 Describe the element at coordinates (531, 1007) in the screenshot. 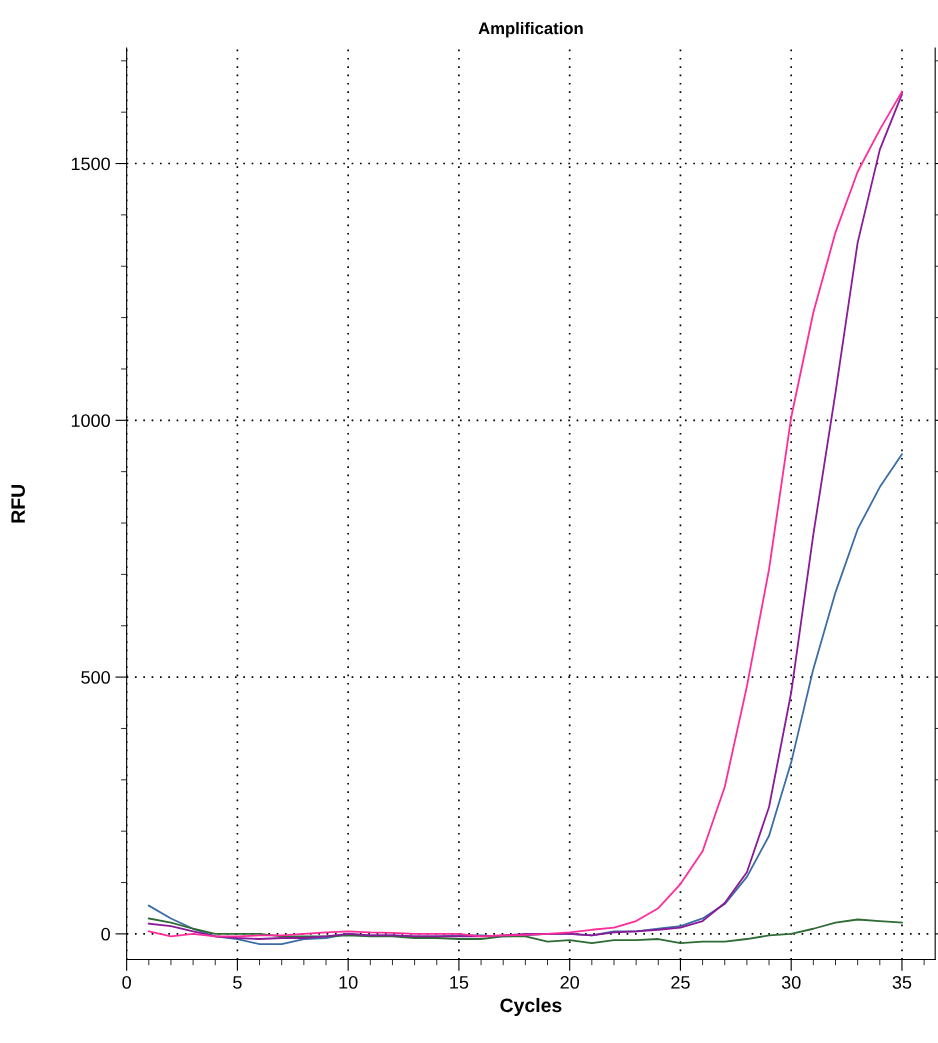

I see `x-axis-title: Cycles` at that location.